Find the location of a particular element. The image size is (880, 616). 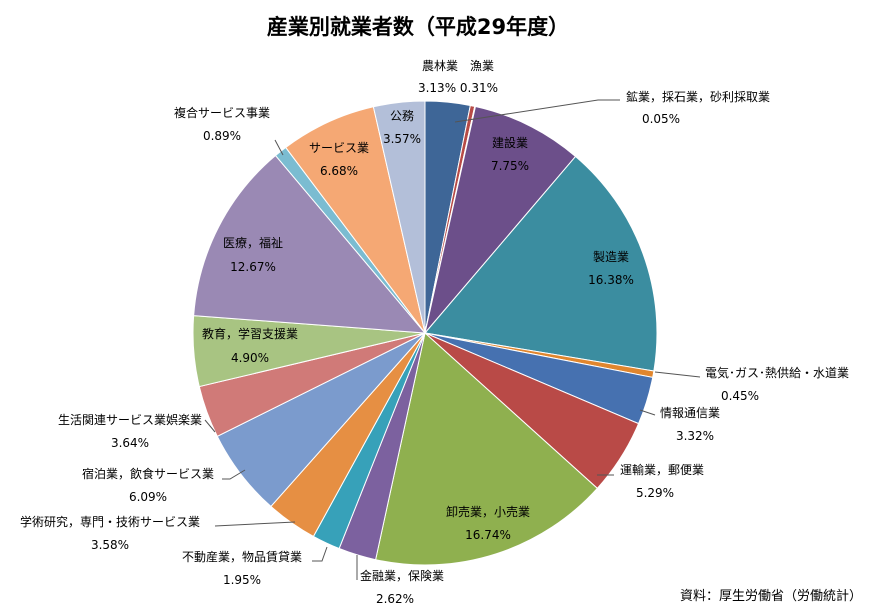

slice-value-8: 16.74% is located at coordinates (488, 535).